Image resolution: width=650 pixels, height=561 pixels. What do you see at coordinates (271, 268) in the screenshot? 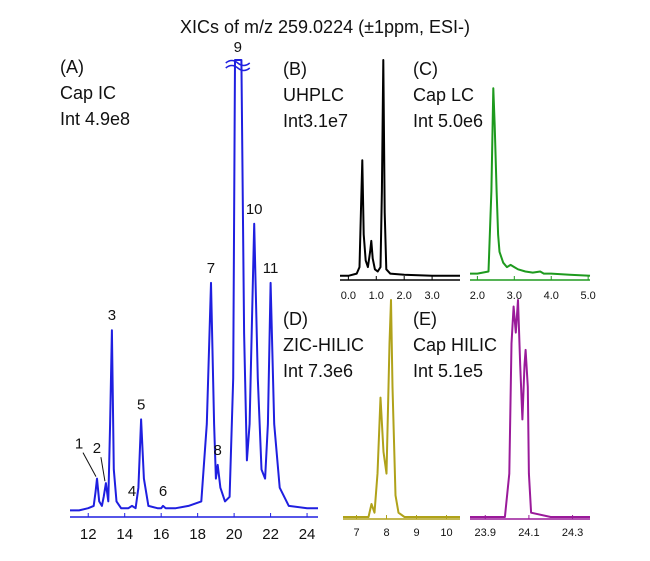
I see `peak-label: 11` at bounding box center [271, 268].